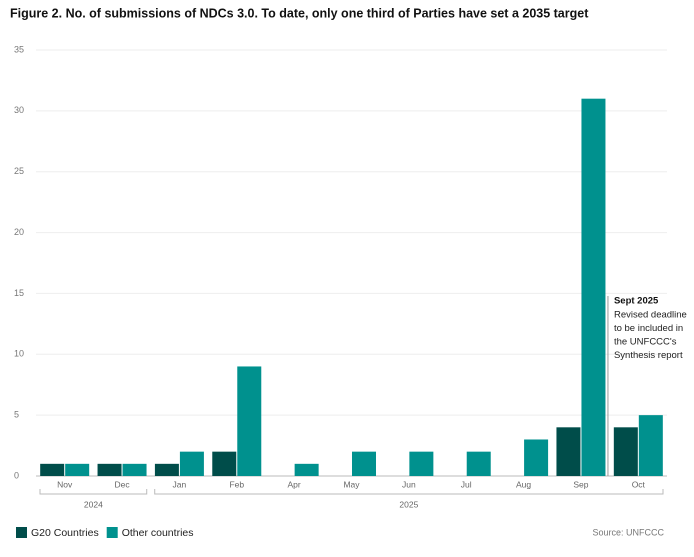 The height and width of the screenshot is (557, 694). Describe the element at coordinates (351, 484) in the screenshot. I see `x-tick-label: May` at that location.